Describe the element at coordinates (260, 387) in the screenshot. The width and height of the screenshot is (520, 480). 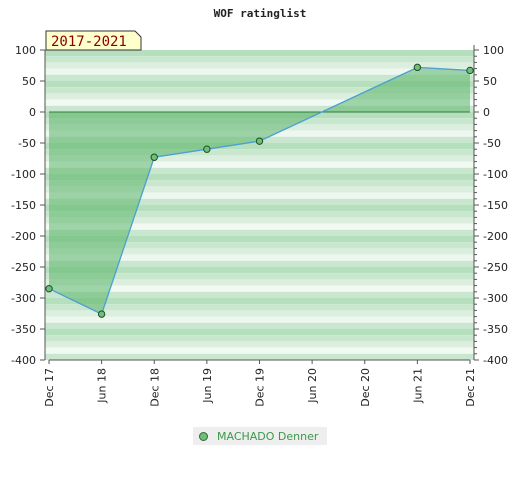
I see `x-tick-label: Dec 19` at that location.